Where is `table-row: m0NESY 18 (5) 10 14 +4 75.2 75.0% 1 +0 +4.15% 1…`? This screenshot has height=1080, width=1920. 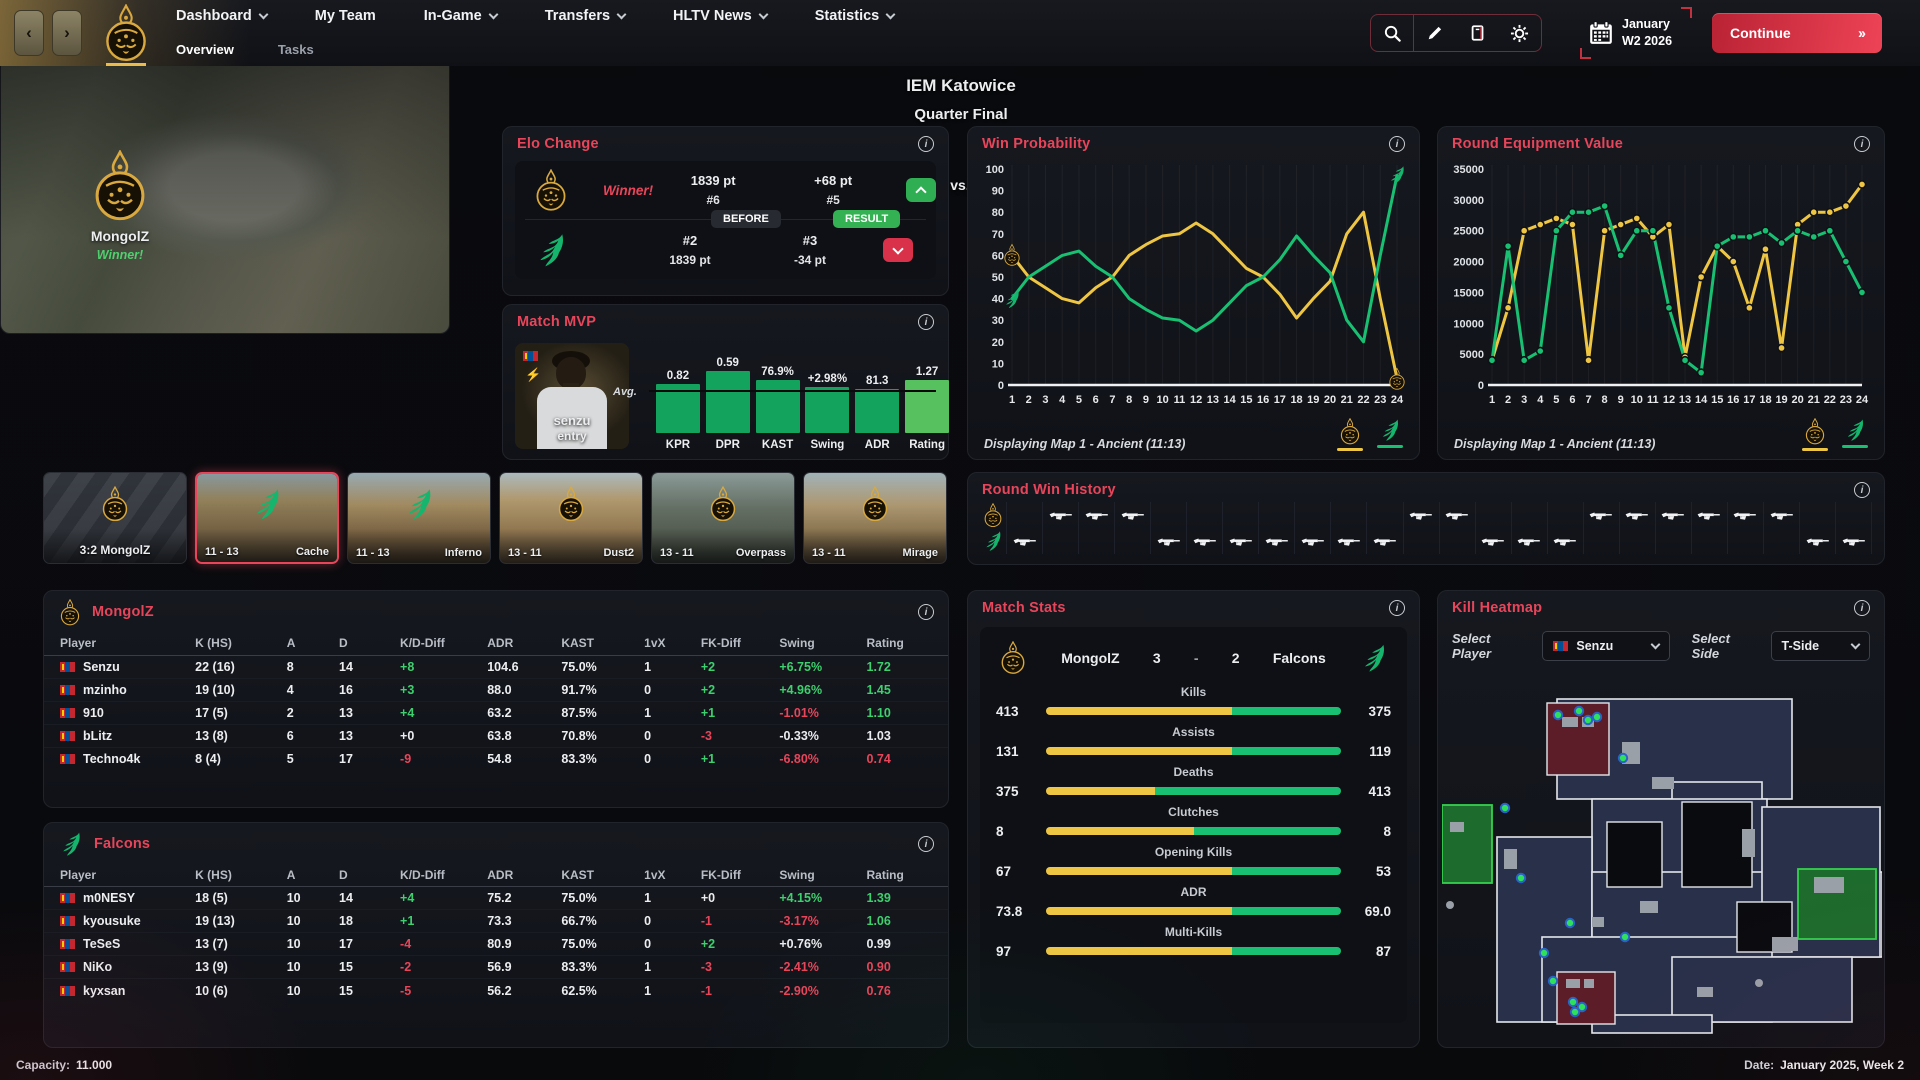 table-row: m0NESY 18 (5) 10 14 +4 75.2 75.0% 1 +0 +4.15% 1… is located at coordinates (496, 898).